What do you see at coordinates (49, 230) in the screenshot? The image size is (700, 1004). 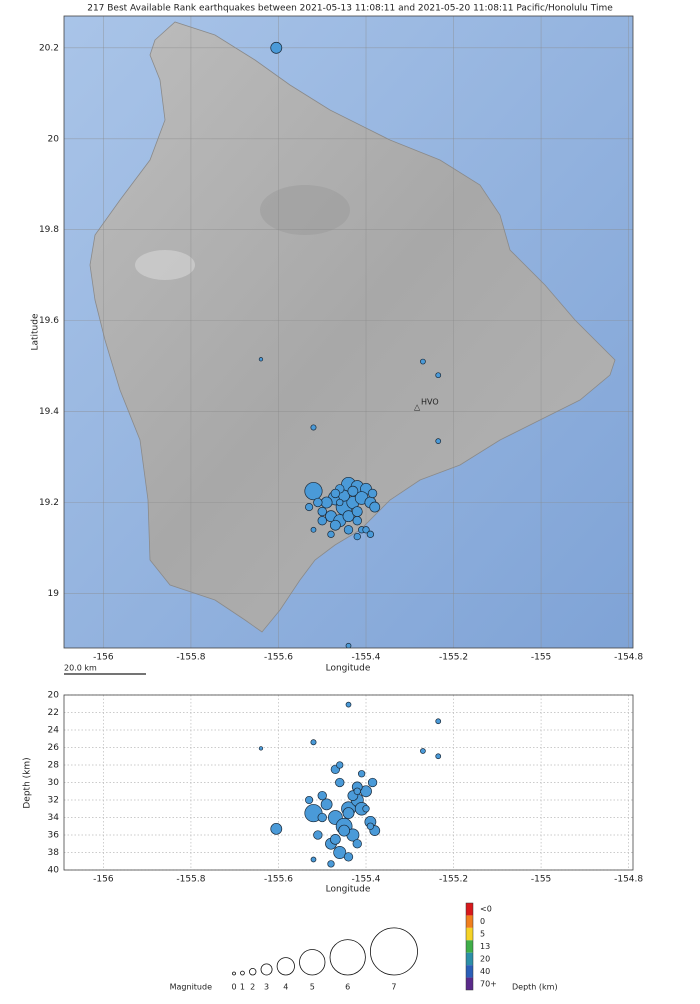 I see `y-tick-label: 19.8` at bounding box center [49, 230].